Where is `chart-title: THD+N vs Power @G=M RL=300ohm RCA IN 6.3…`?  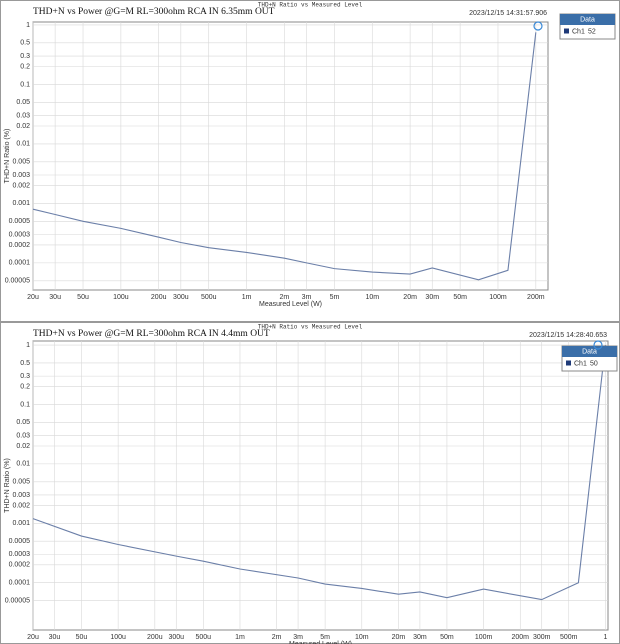
chart-title: THD+N vs Power @G=M RL=300ohm RCA IN 6.3… is located at coordinates (154, 12).